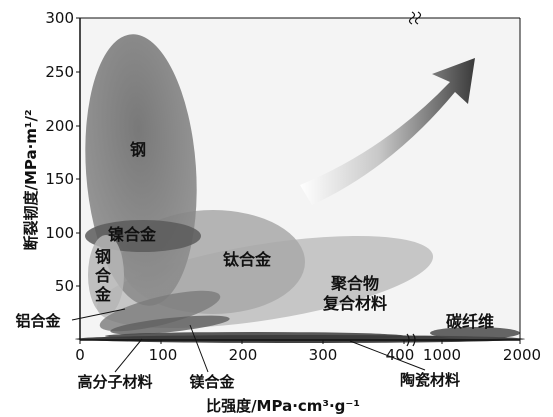  I want to click on region-label-steel-alloy-3: 金, so click(103, 294).